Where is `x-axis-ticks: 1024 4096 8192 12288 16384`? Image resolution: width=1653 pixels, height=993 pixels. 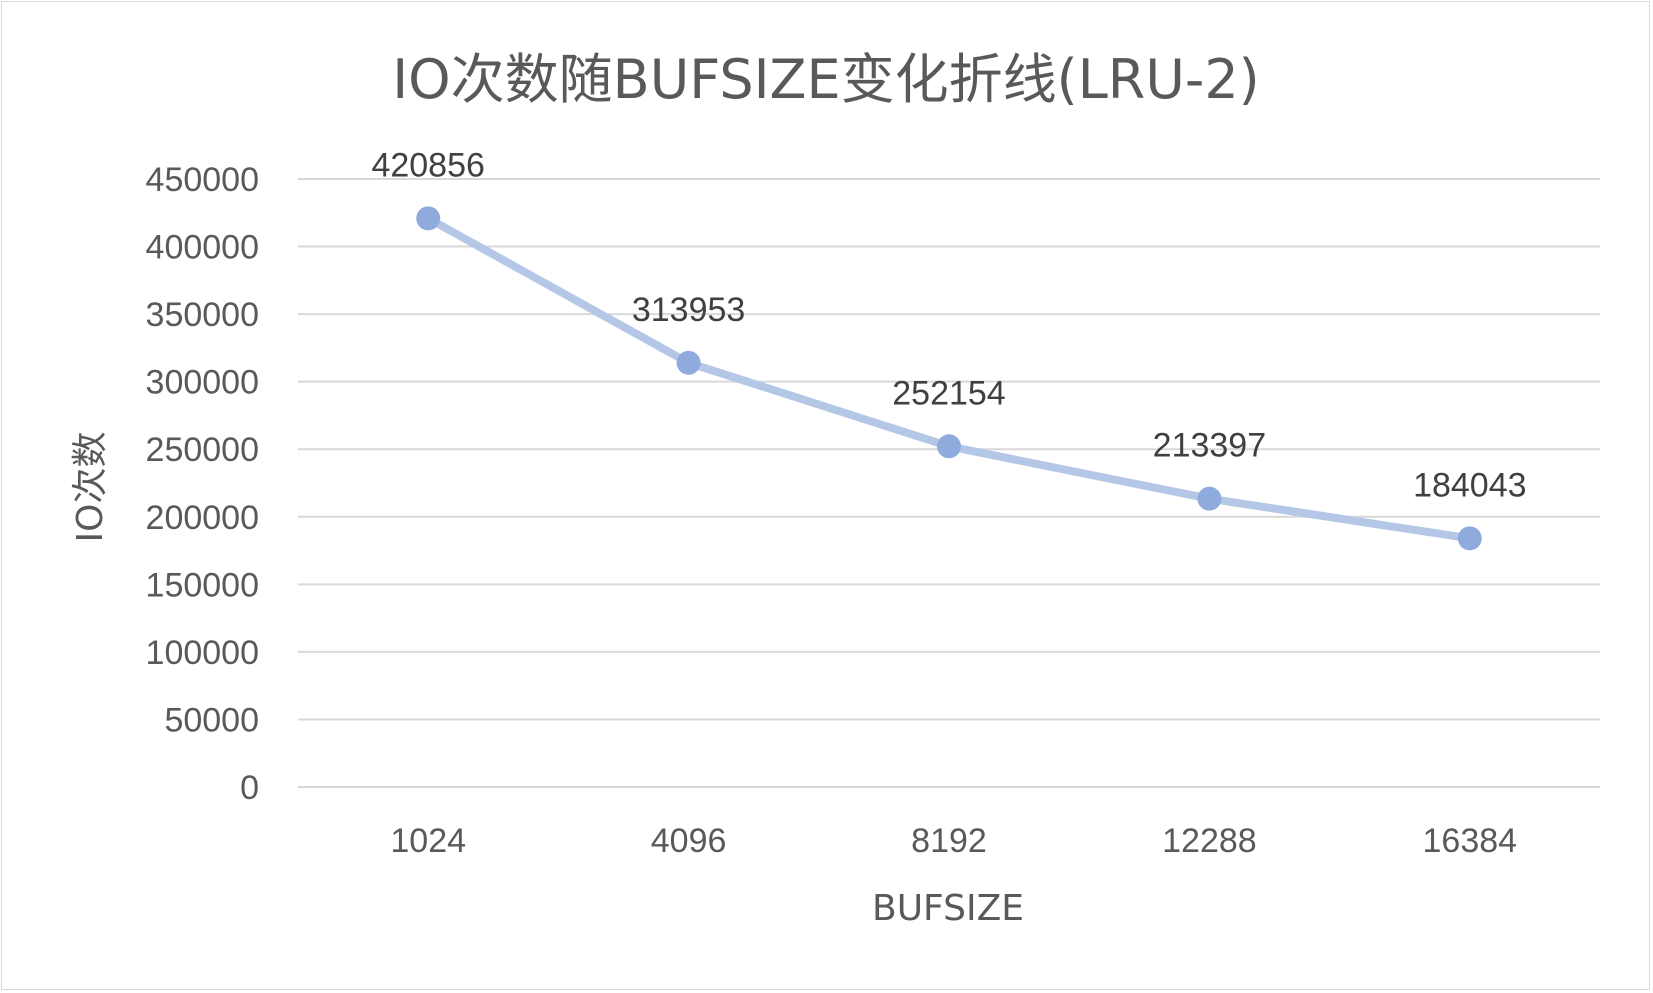 x-axis-ticks: 1024 4096 8192 12288 16384 is located at coordinates (953, 841).